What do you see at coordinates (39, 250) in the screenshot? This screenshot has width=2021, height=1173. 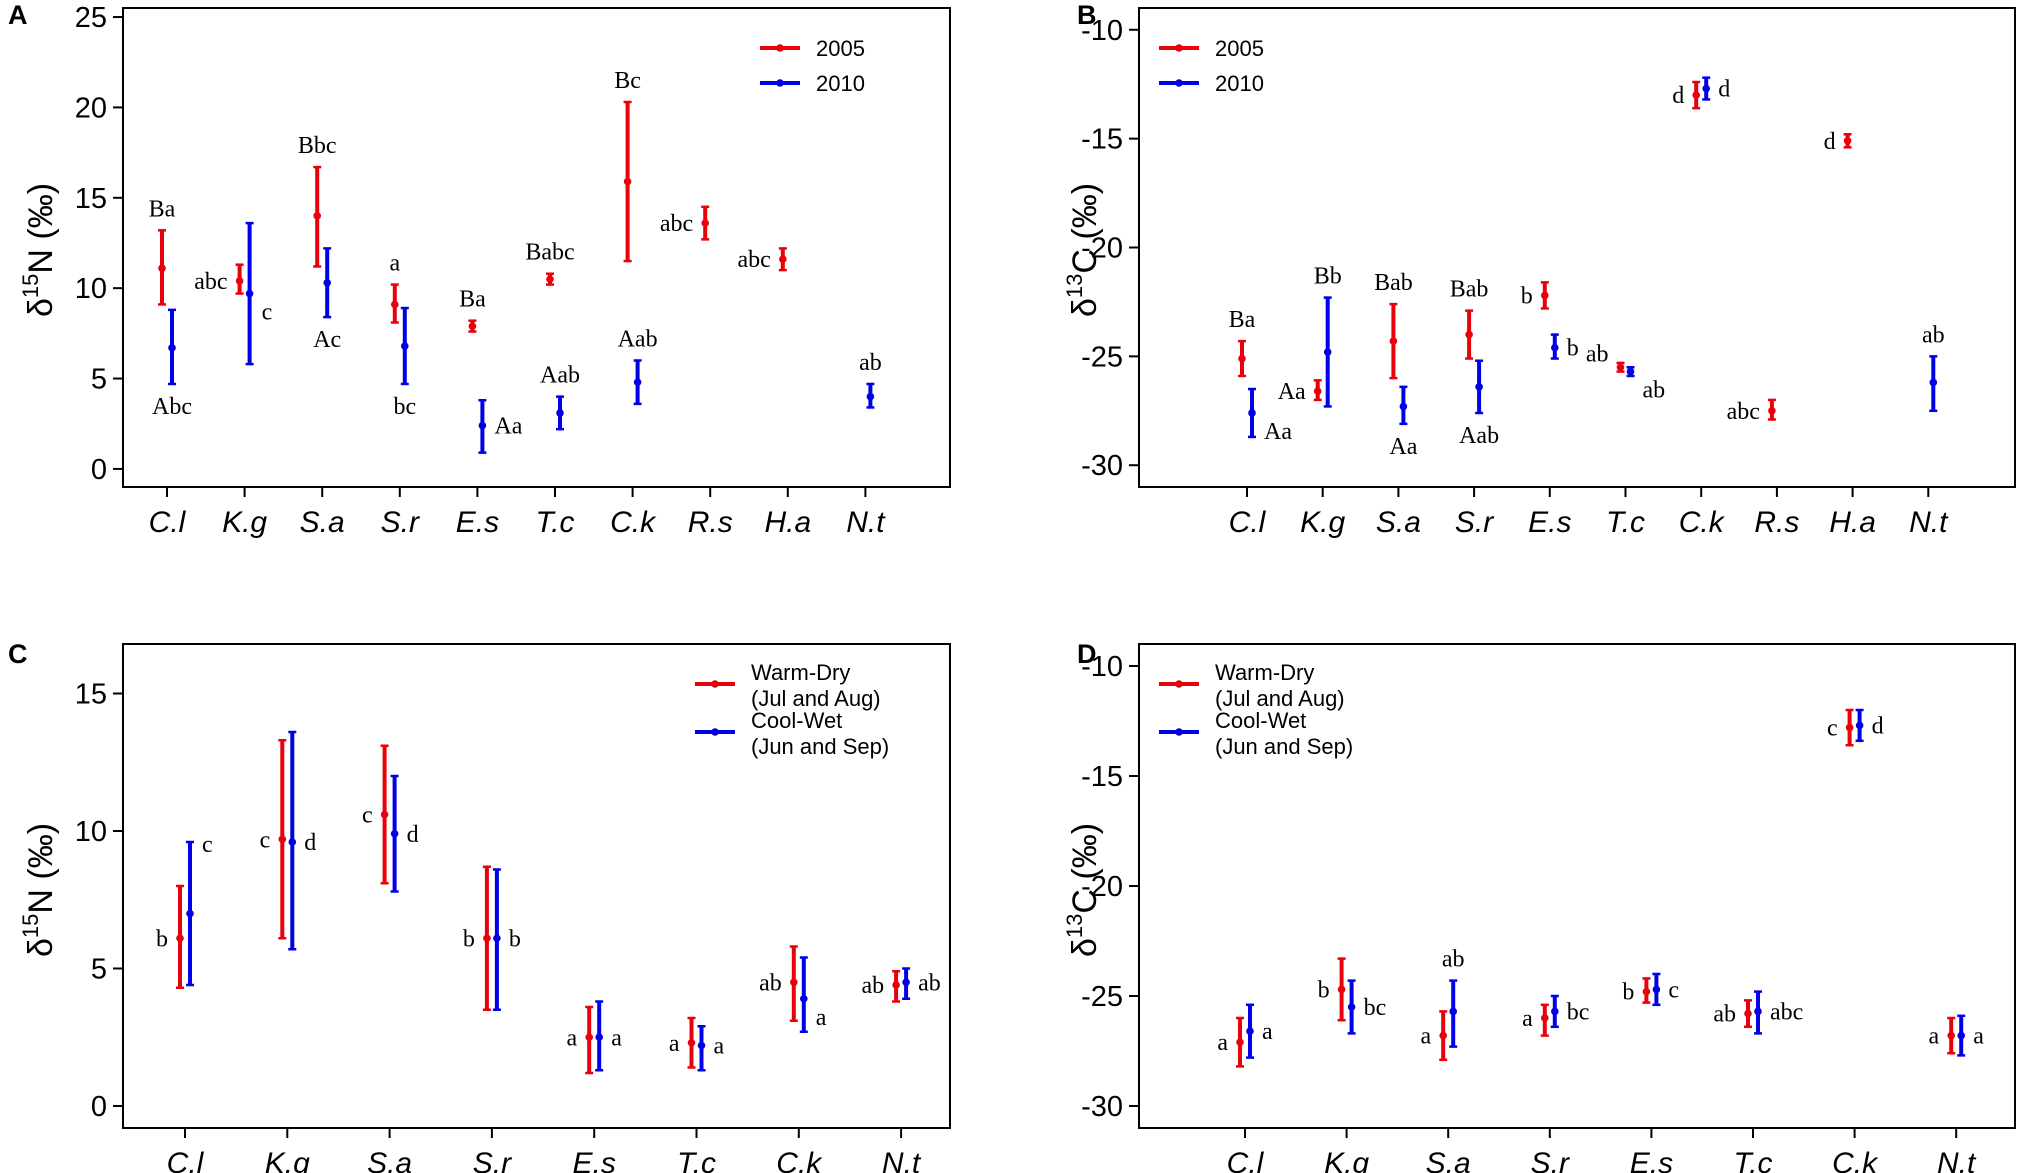 I see `y-axis-title: δ15N (‰)` at bounding box center [39, 250].